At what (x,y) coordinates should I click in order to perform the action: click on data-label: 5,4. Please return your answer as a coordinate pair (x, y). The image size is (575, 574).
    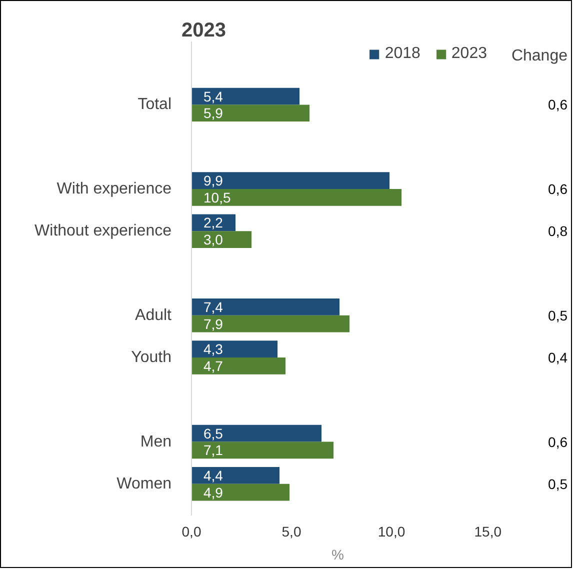
    Looking at the image, I should click on (214, 96).